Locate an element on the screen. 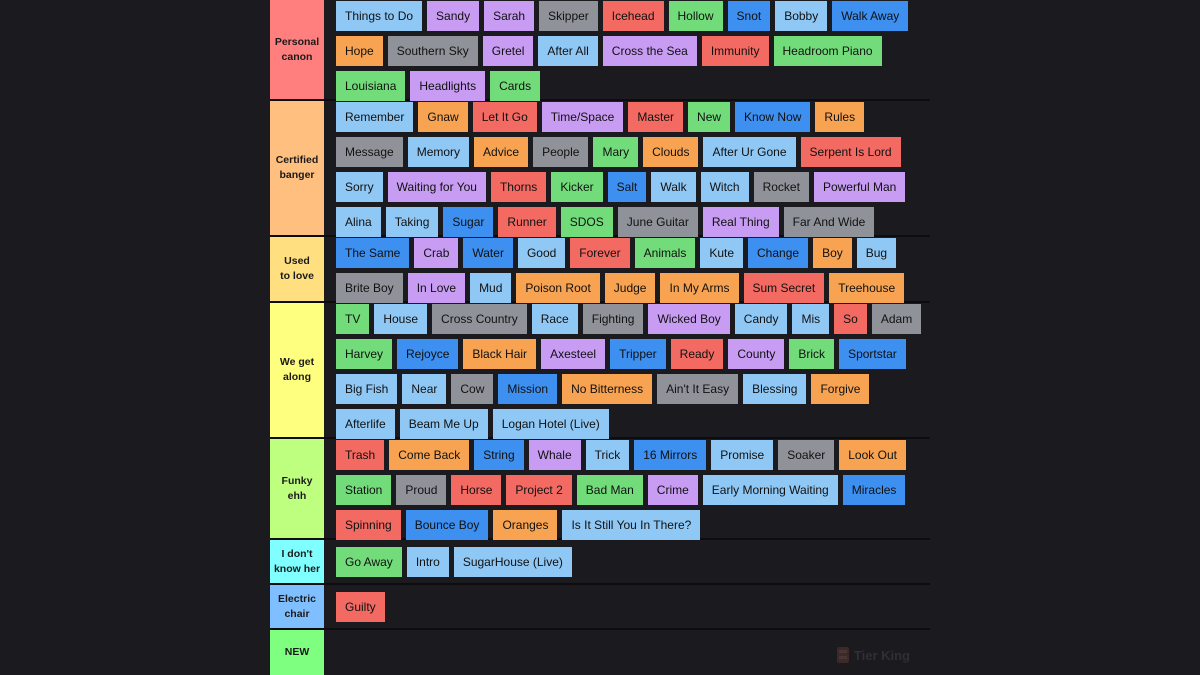 The width and height of the screenshot is (1200, 675). tier-item-chip: Near is located at coordinates (424, 389).